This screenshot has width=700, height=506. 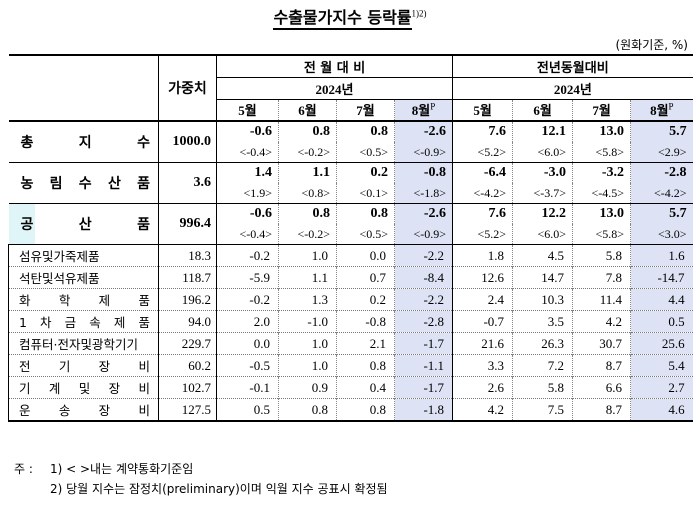 I want to click on sub-value-cell: 10.3, so click(x=542, y=299).